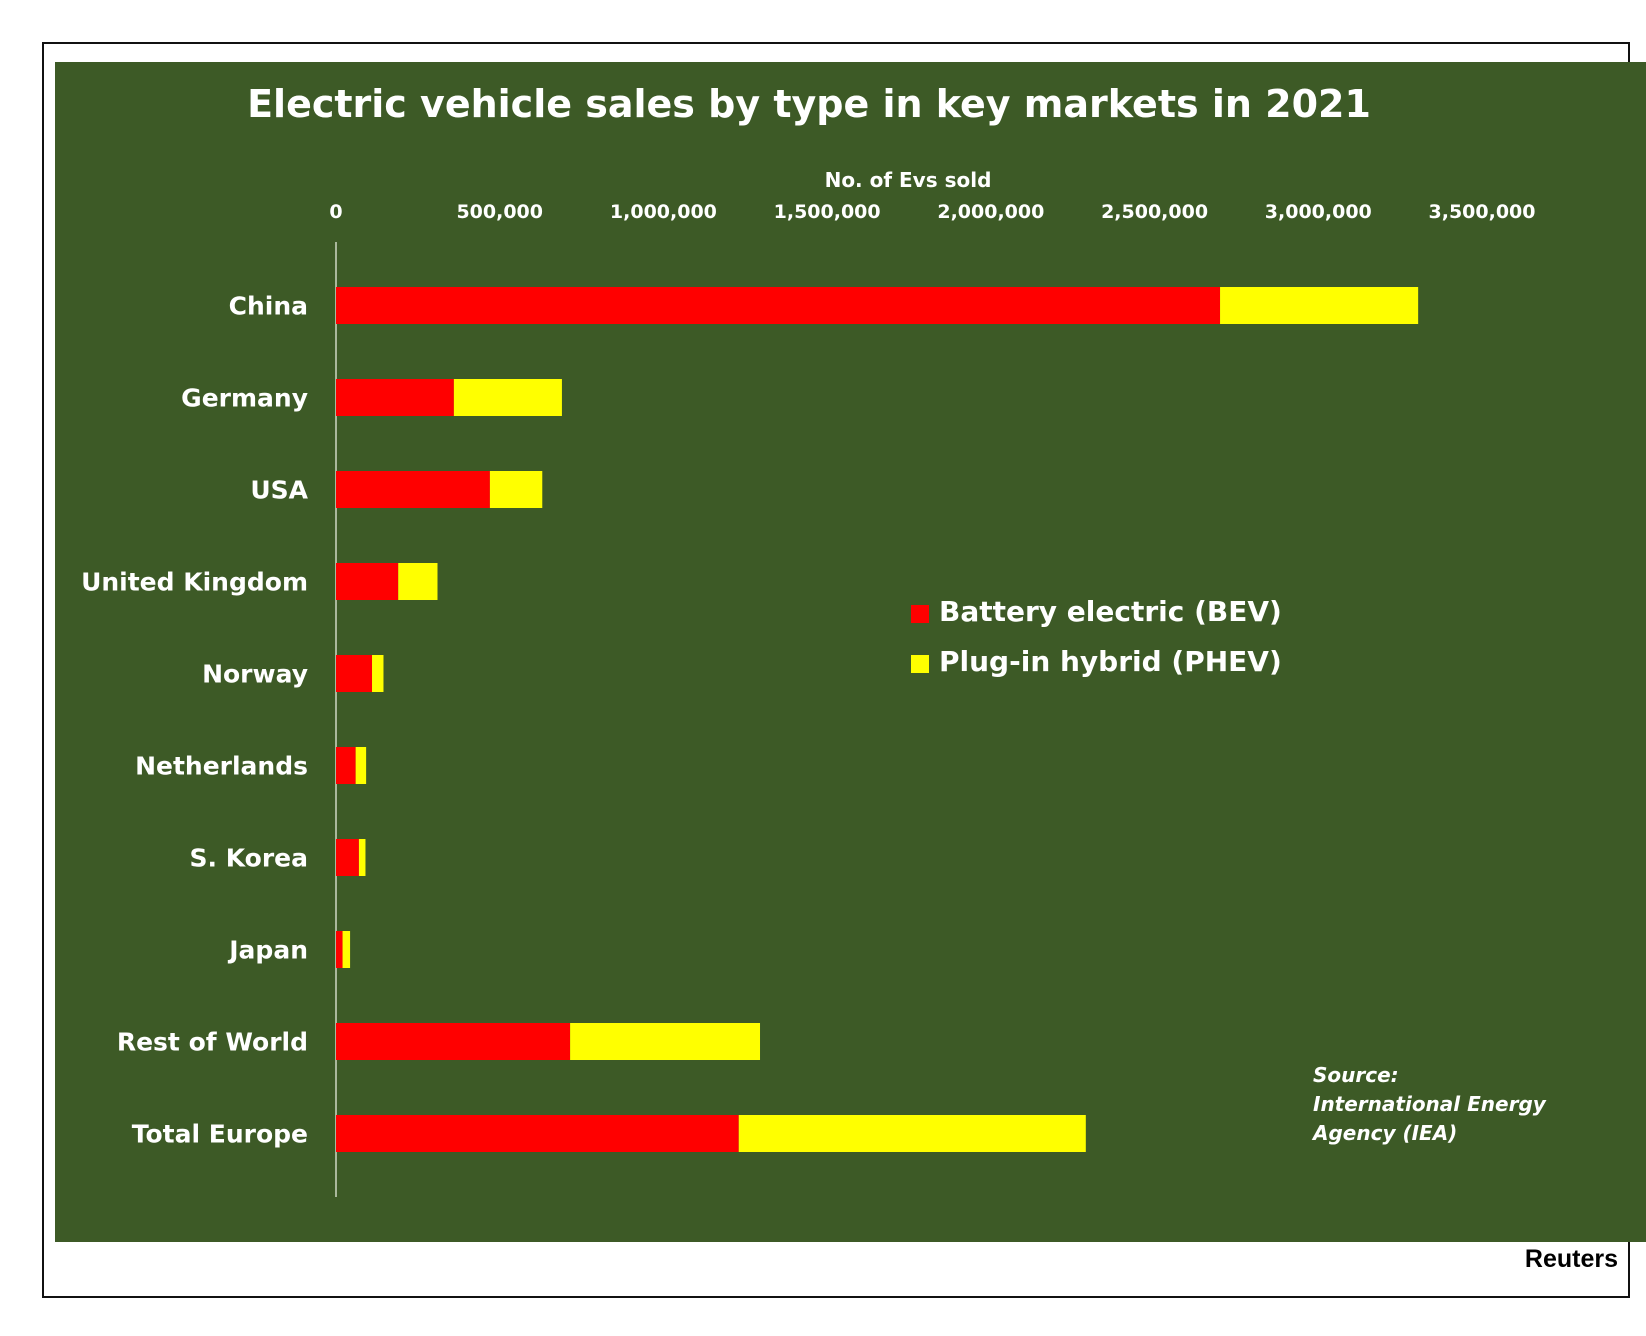 The height and width of the screenshot is (1336, 1646). Describe the element at coordinates (1110, 611) in the screenshot. I see `legend-label: Battery electric (BEV)` at that location.